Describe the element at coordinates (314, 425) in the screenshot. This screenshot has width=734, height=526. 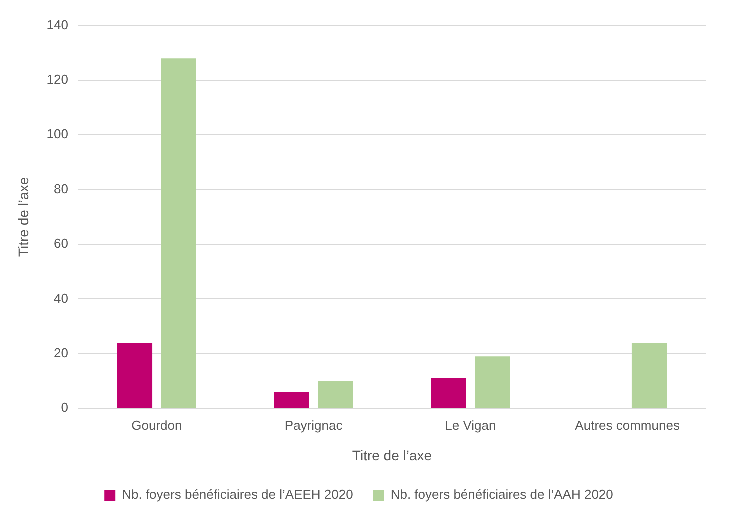
I see `x-tick-label: Payrignac` at that location.